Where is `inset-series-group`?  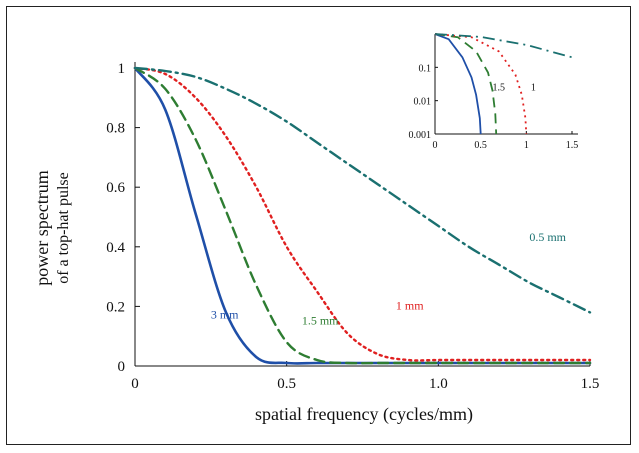
inset-series-group is located at coordinates (503, 84).